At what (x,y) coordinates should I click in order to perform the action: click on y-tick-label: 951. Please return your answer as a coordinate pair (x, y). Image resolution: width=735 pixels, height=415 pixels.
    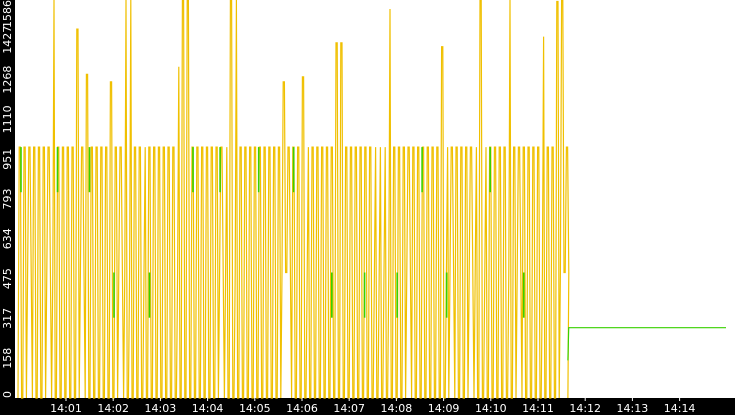
    Looking at the image, I should click on (7, 159).